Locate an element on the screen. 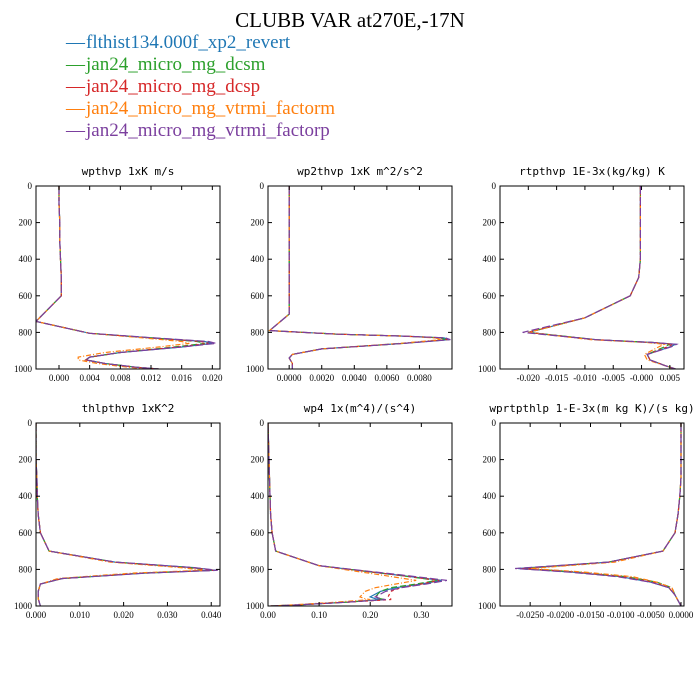  legend-label: flthist134.000f_xp2_revert is located at coordinates (188, 42).